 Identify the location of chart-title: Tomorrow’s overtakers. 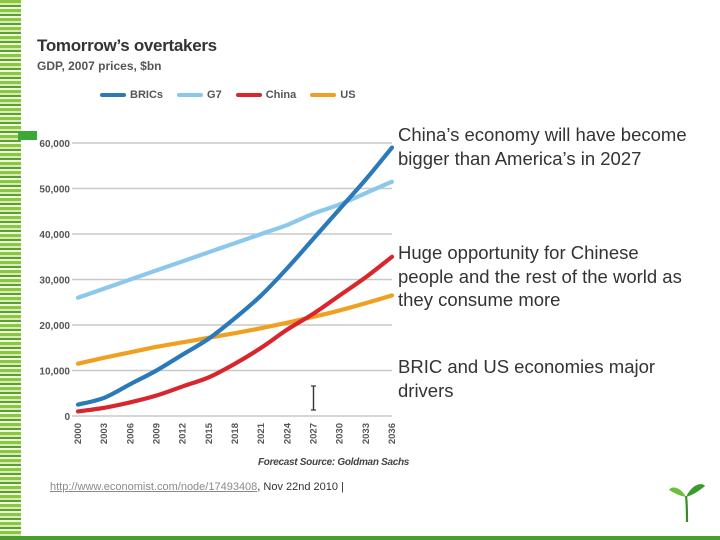
(127, 45).